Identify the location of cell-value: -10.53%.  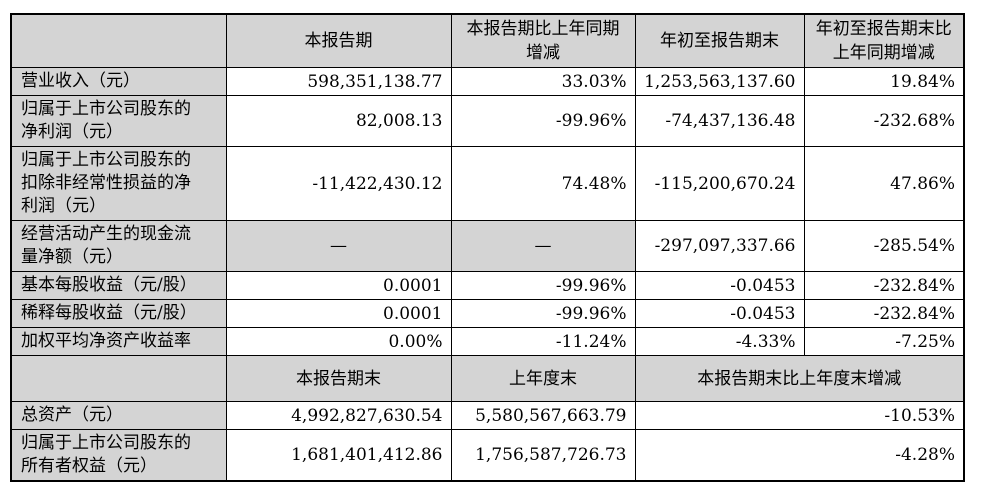
(799, 415).